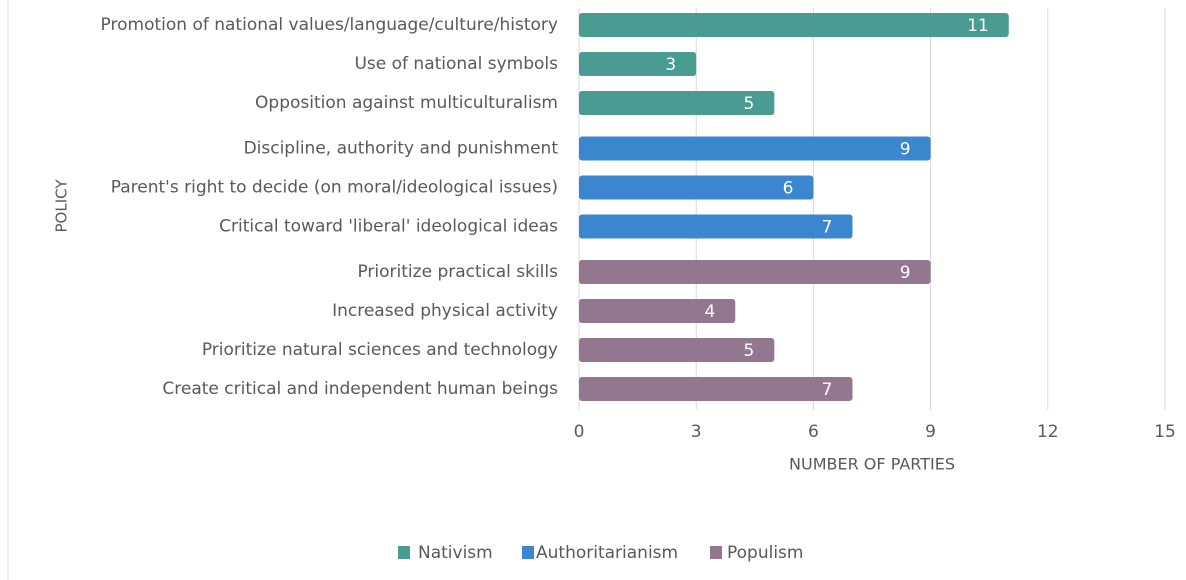 This screenshot has height=580, width=1186. What do you see at coordinates (62, 206) in the screenshot?
I see `y-axis-title: POLICY` at bounding box center [62, 206].